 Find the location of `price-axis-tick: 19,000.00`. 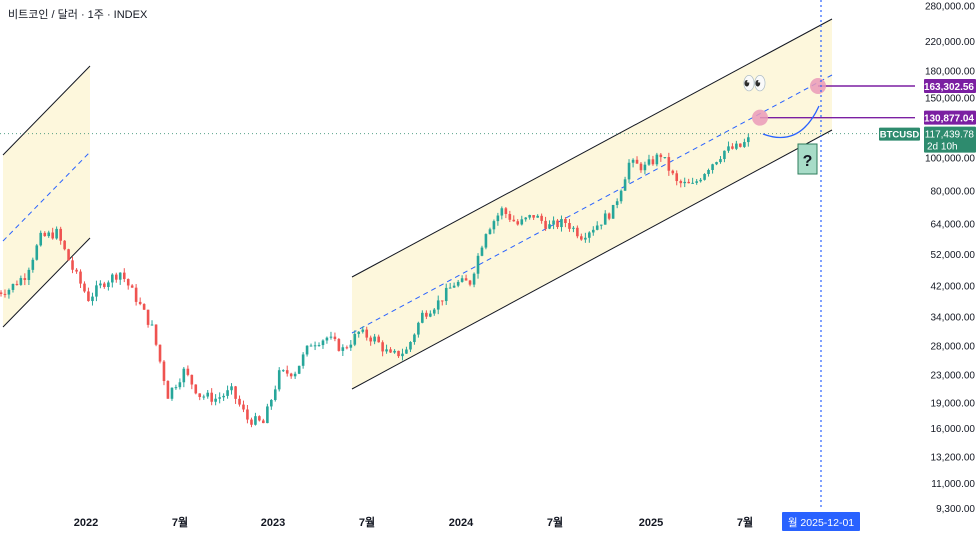

price-axis-tick: 19,000.00 is located at coordinates (953, 404).